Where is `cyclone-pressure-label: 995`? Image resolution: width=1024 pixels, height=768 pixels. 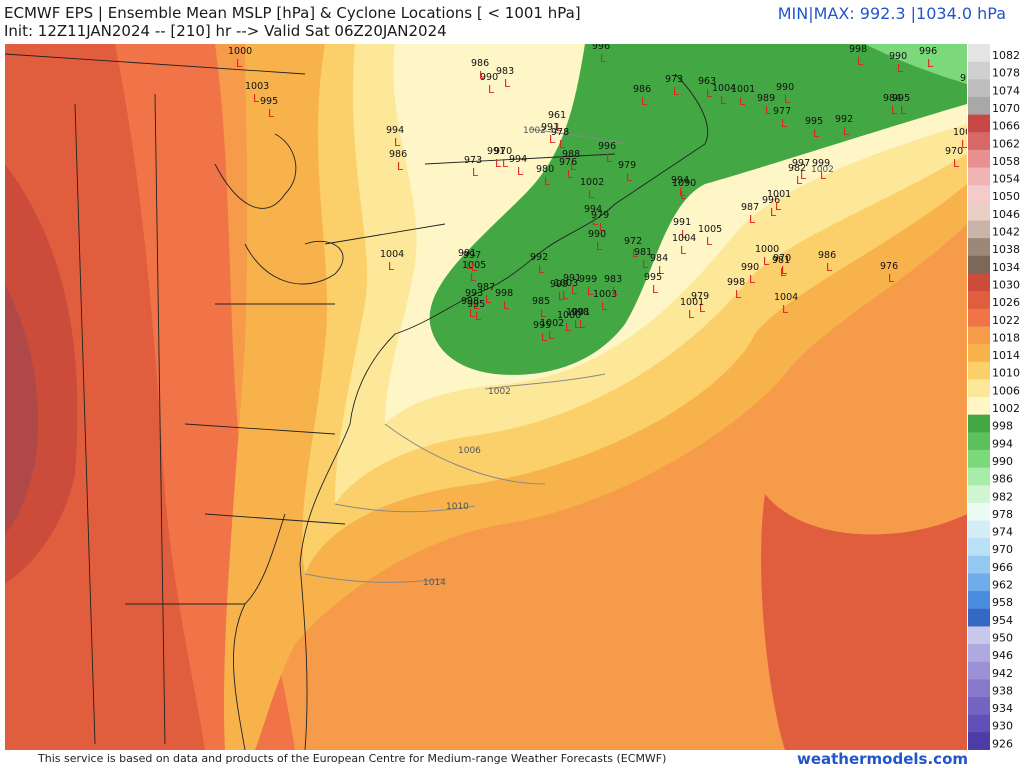 cyclone-pressure-label: 995 is located at coordinates (814, 121).